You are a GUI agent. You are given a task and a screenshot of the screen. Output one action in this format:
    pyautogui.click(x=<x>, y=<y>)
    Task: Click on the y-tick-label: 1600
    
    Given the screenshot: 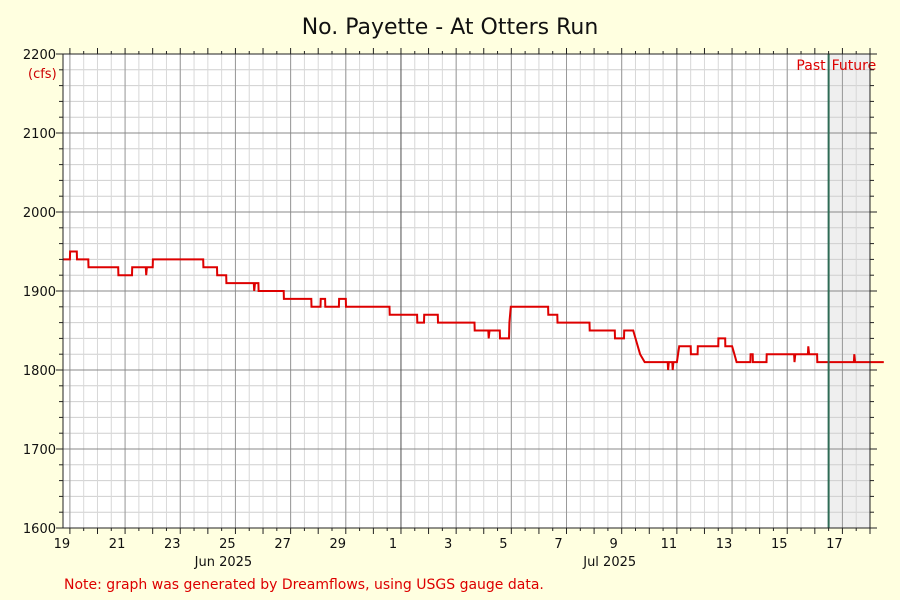 What is the action you would take?
    pyautogui.click(x=39, y=529)
    